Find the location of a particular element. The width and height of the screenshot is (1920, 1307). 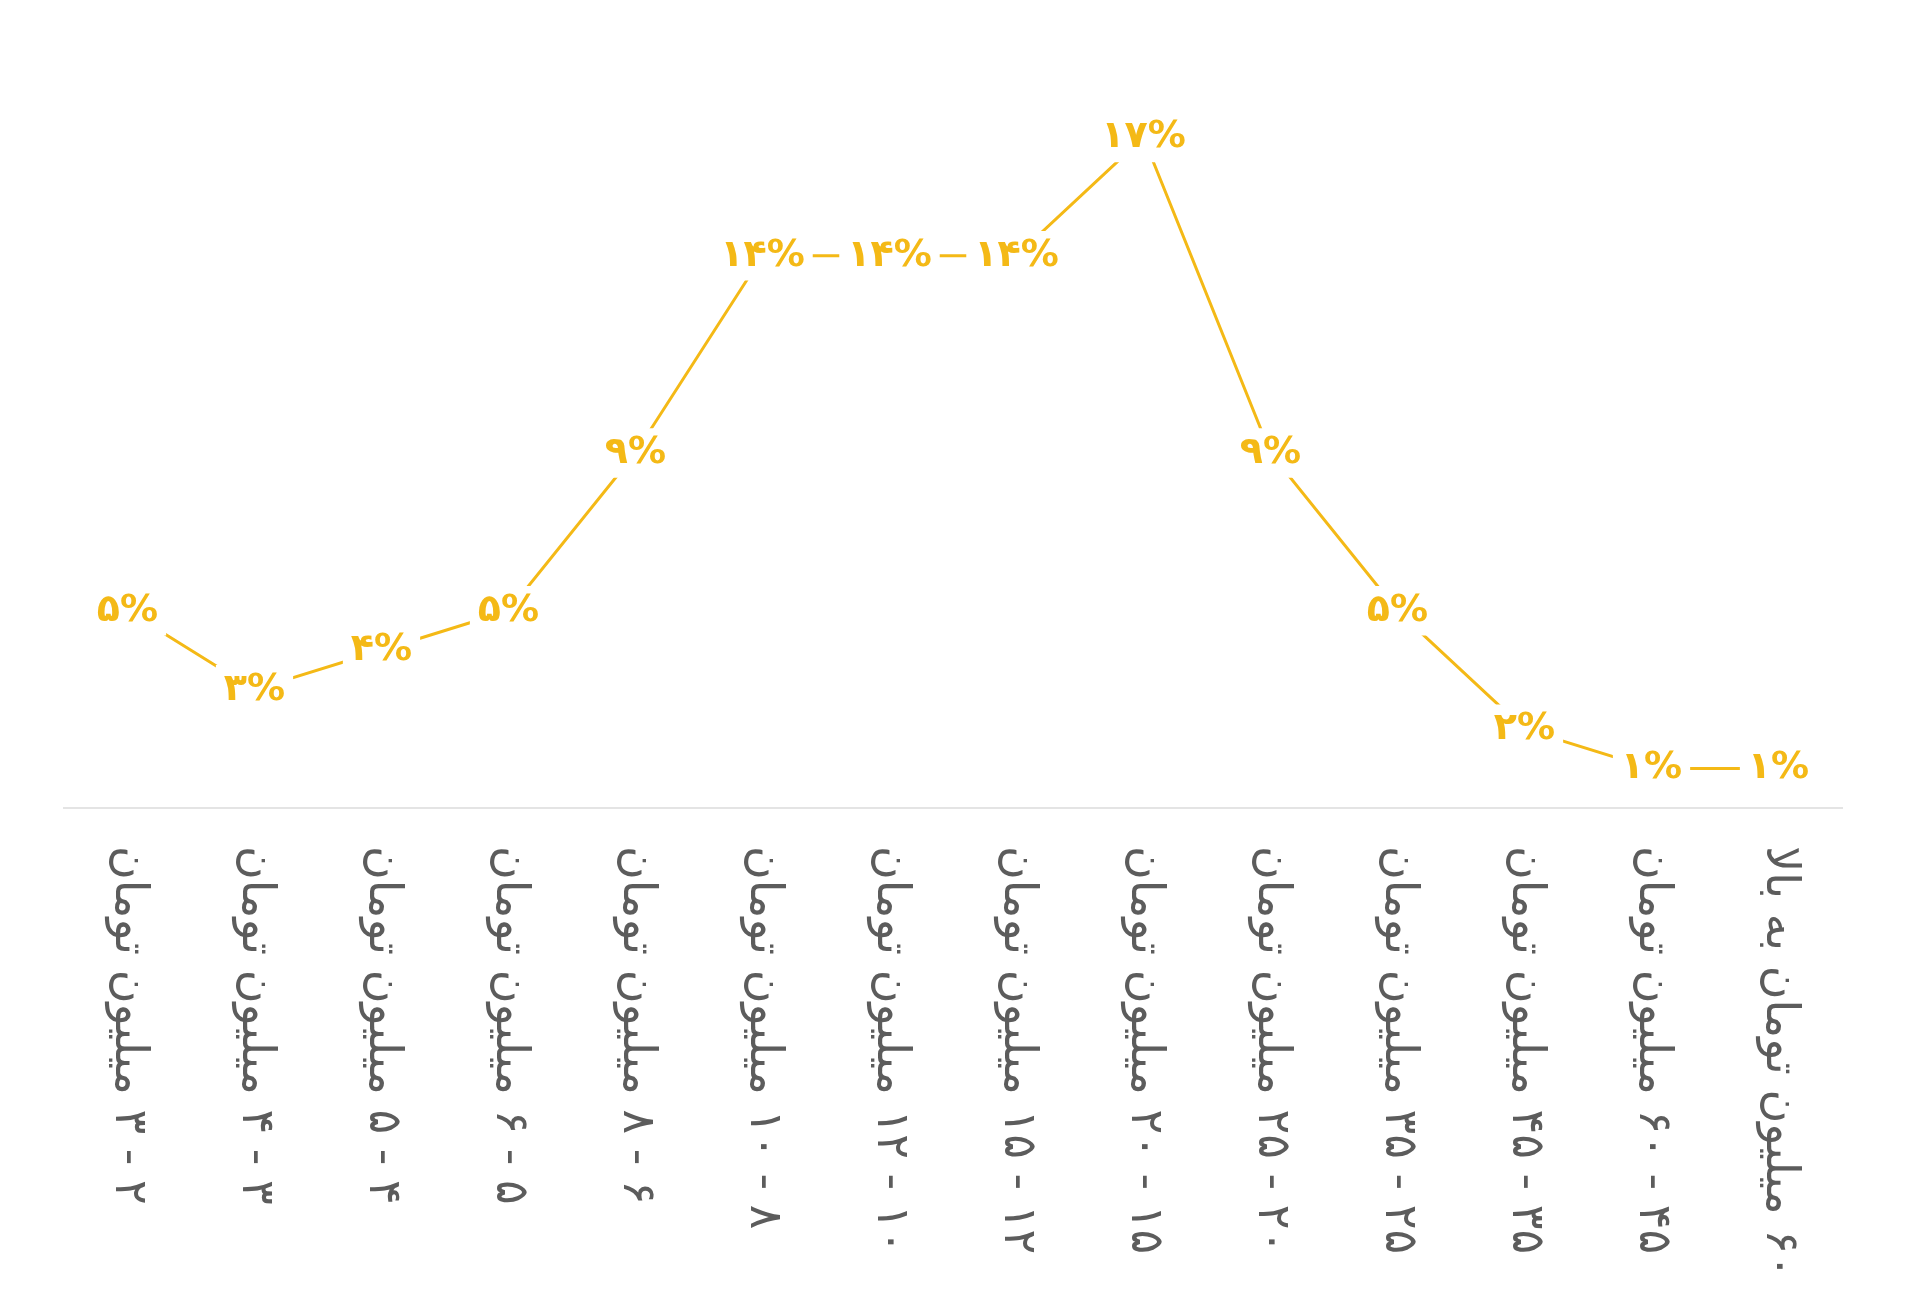

x-tick-label: ۳۵ - ۴۵ میلیون تومان is located at coordinates (1528, 1050).